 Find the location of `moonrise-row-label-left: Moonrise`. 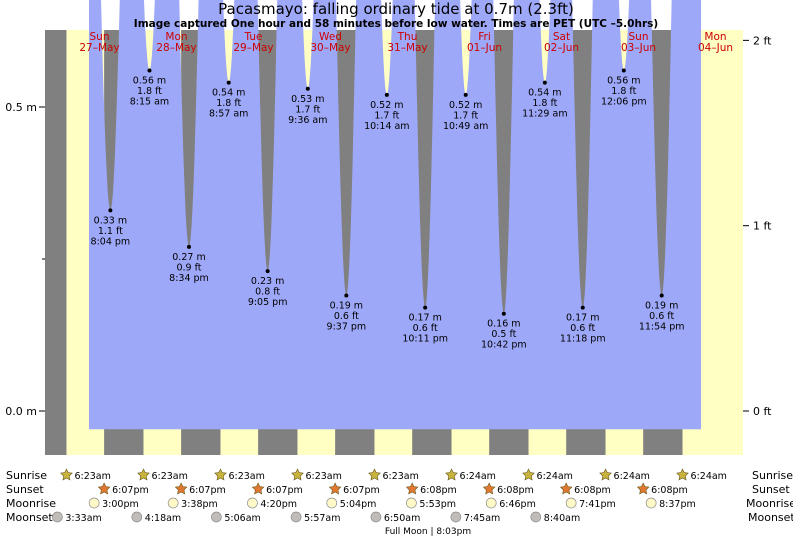

moonrise-row-label-left: Moonrise is located at coordinates (31, 503).